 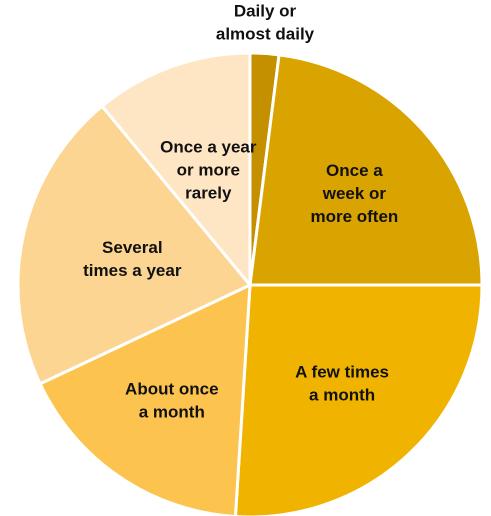 I want to click on slice-label-once-a-year-or-more-rarely: Once a year or more rarely, so click(x=208, y=169).